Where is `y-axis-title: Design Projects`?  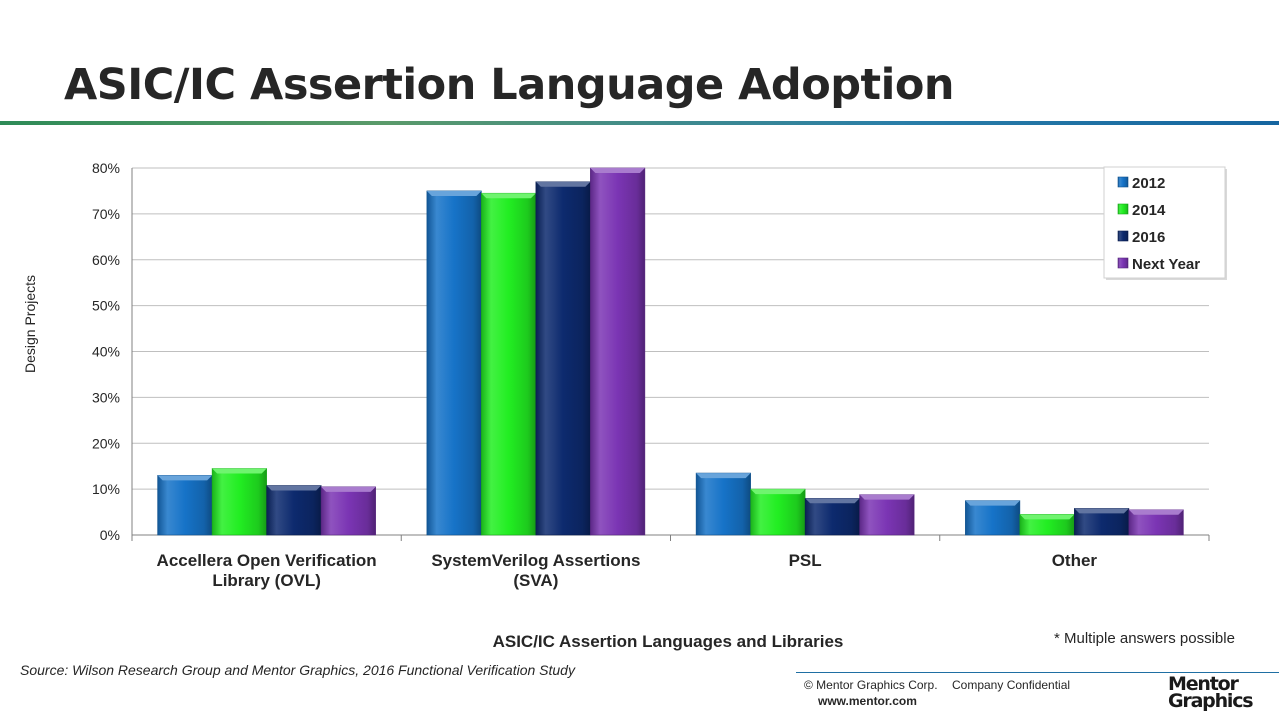
y-axis-title: Design Projects is located at coordinates (30, 324).